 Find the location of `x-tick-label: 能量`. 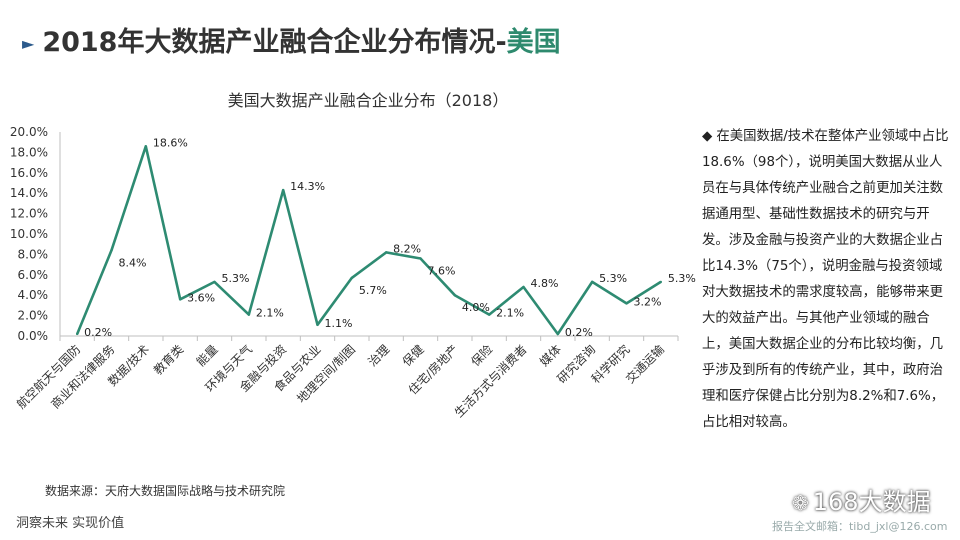

x-tick-label: 能量 is located at coordinates (207, 355).